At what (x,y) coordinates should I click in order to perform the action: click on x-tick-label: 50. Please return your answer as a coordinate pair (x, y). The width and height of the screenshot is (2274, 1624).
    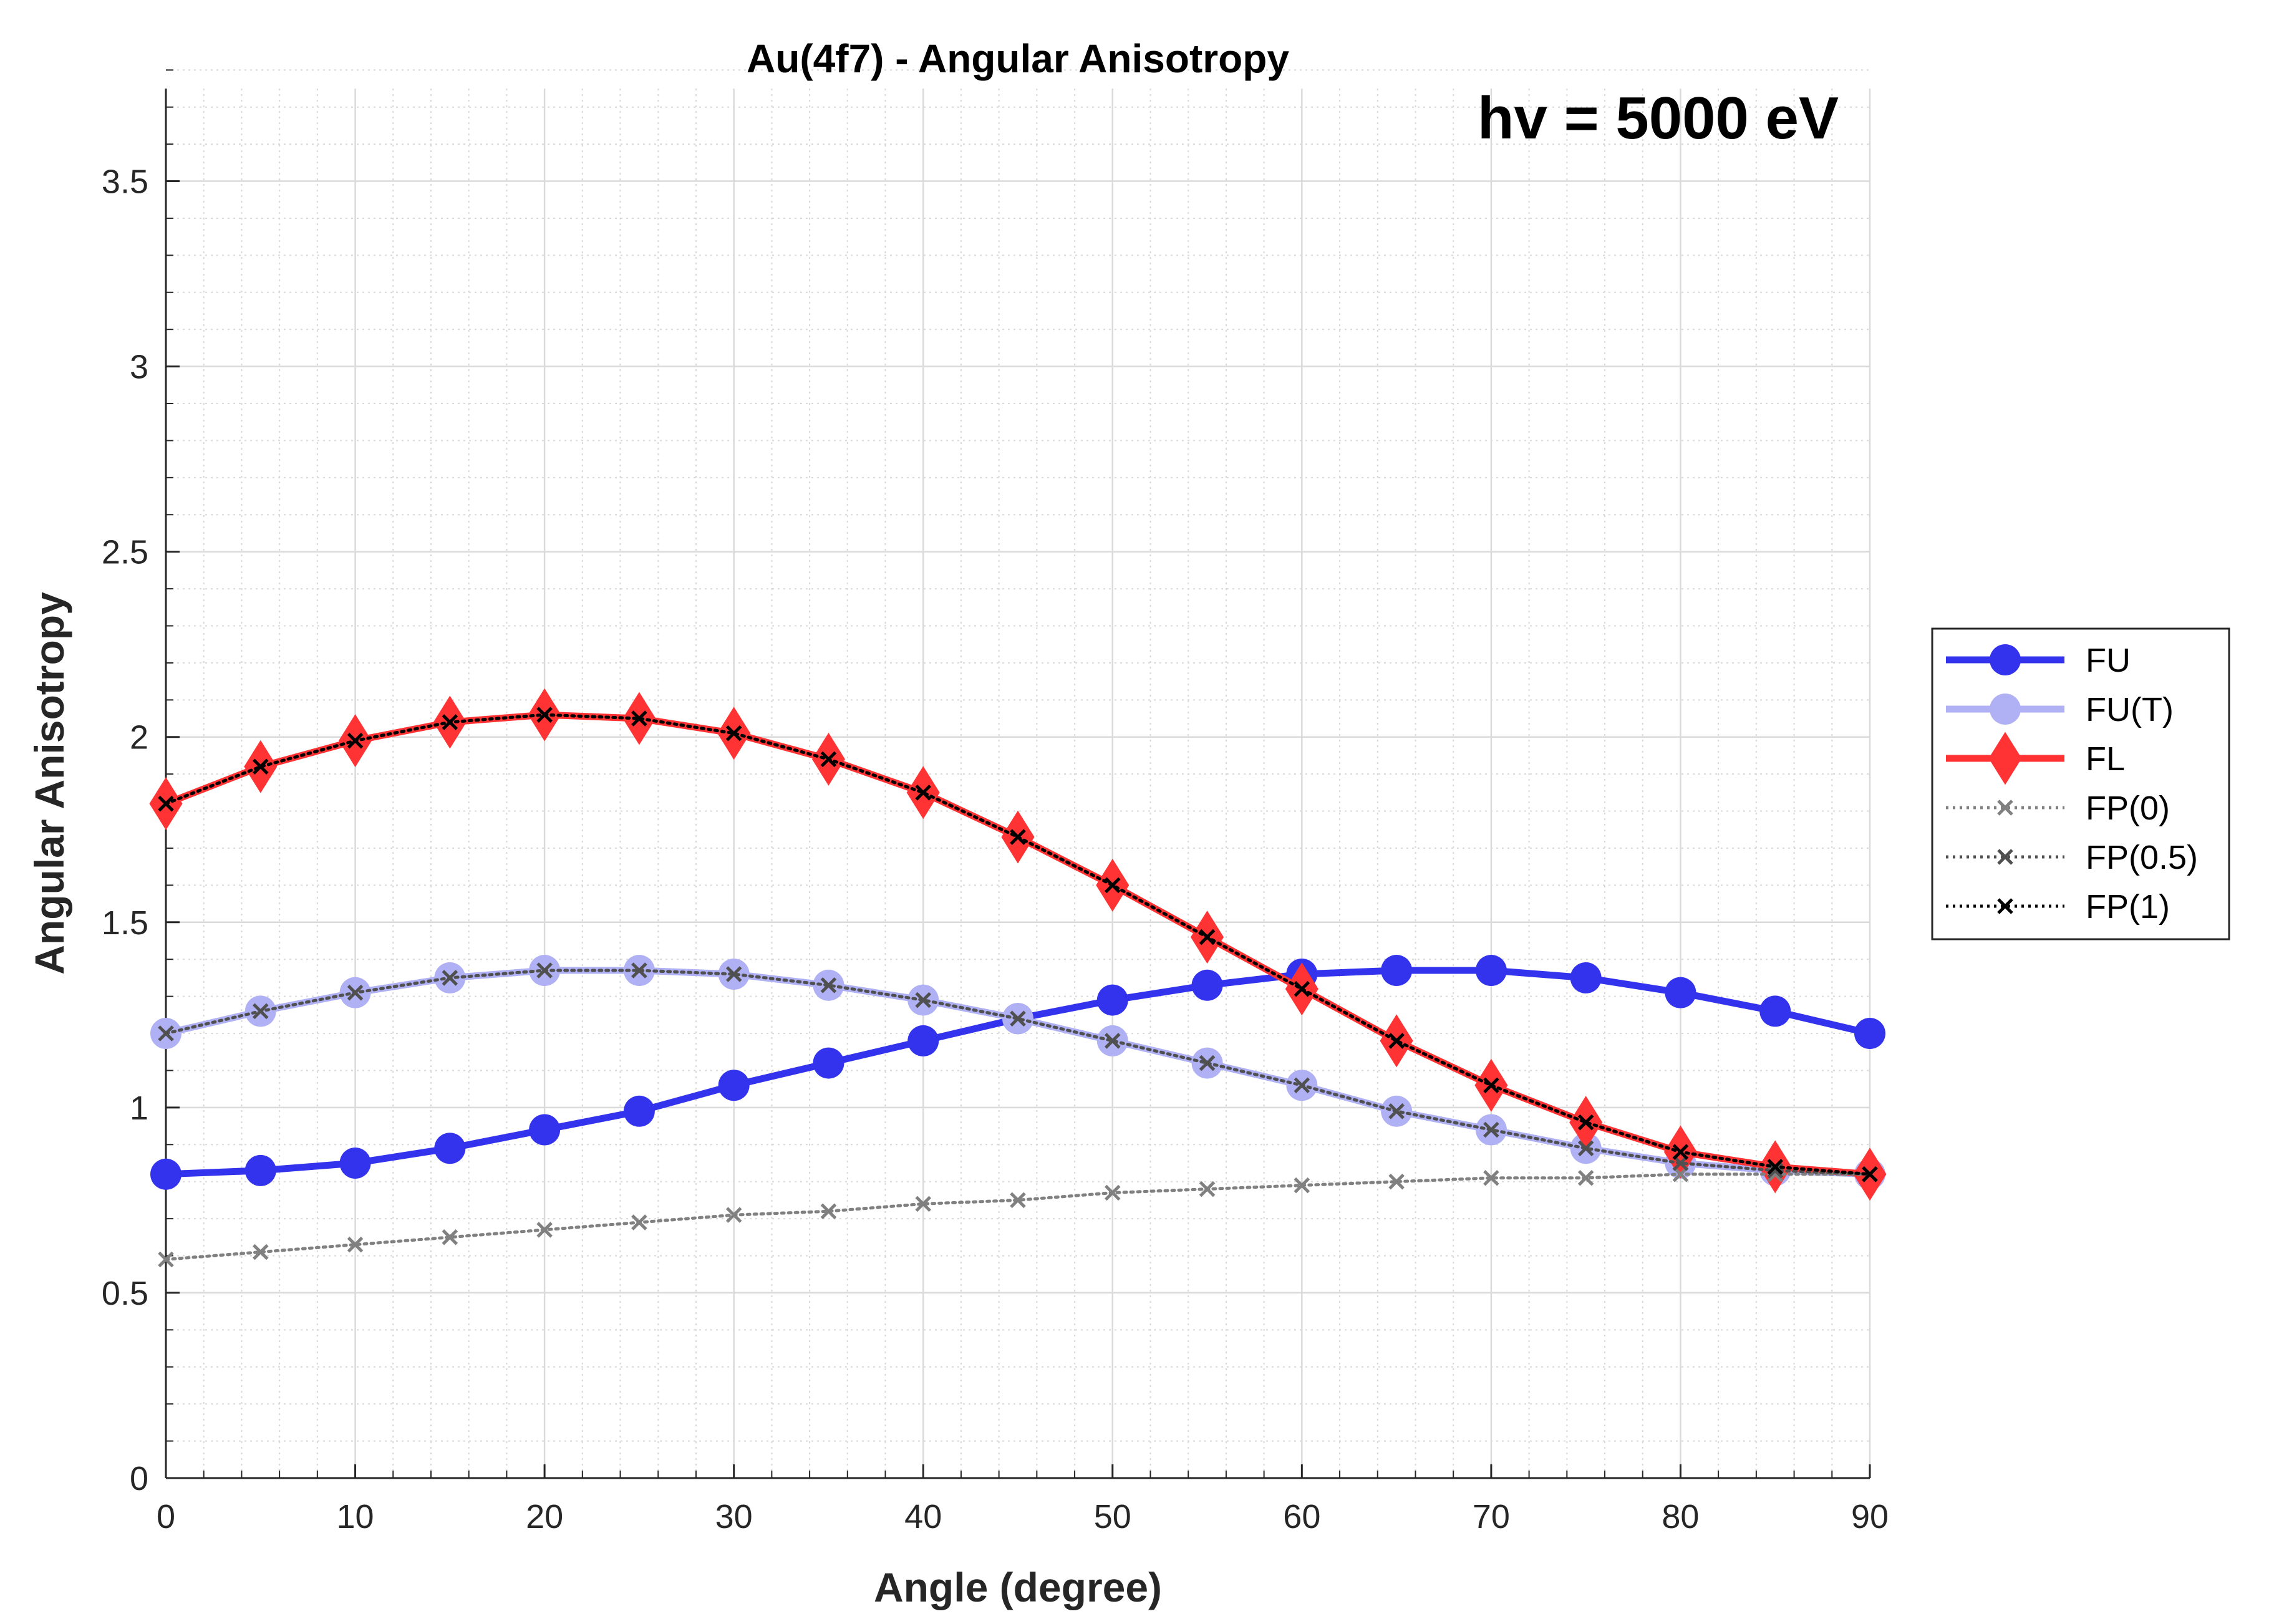
    Looking at the image, I should click on (1112, 1516).